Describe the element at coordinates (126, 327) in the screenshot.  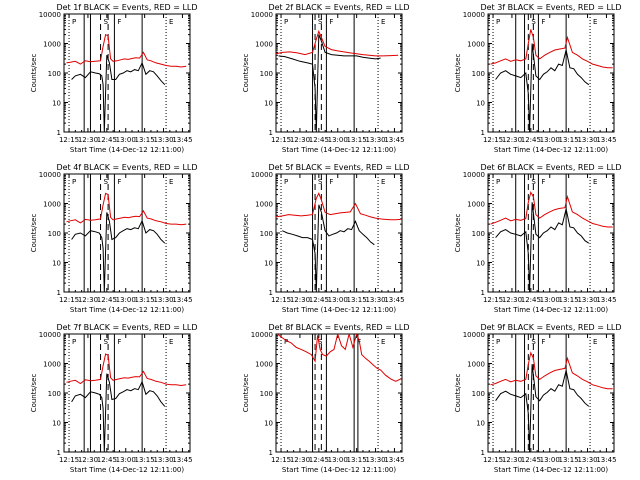
I see `panel-title: Det 7f BLACK = Events, RED = LLD` at that location.